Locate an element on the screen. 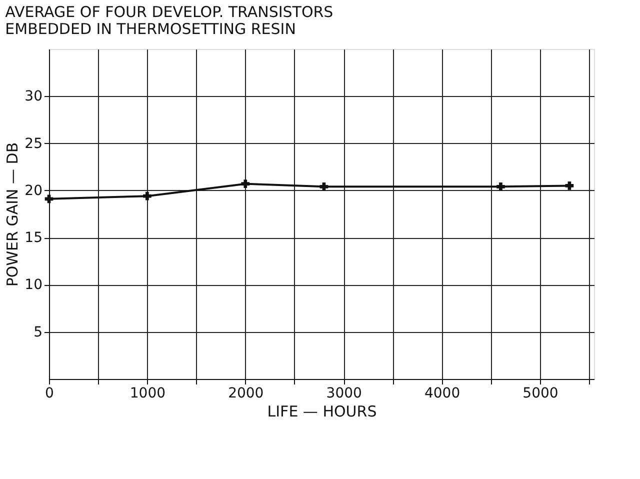 The height and width of the screenshot is (479, 640). x-axis-title: LIFE — HOURS is located at coordinates (322, 411).